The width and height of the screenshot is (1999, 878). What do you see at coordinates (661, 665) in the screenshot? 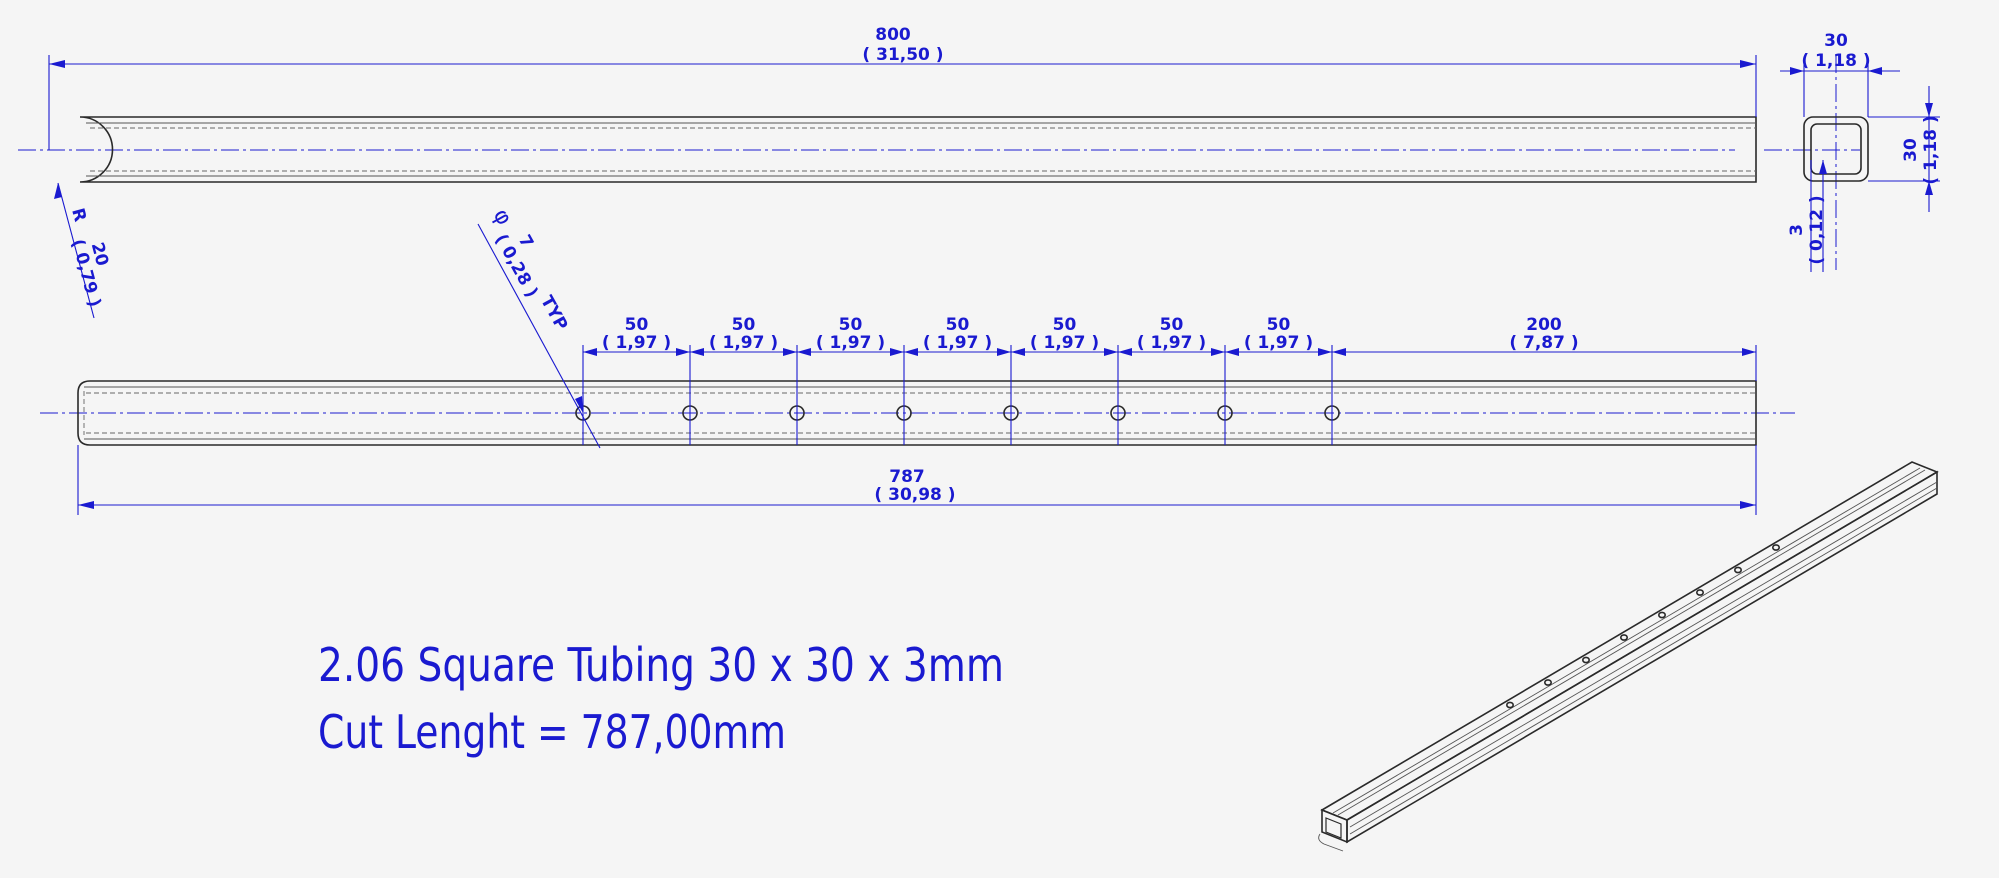
I see `title-line-1: 2.06 Square Tubing 30 x 30 x 3mm` at bounding box center [661, 665].